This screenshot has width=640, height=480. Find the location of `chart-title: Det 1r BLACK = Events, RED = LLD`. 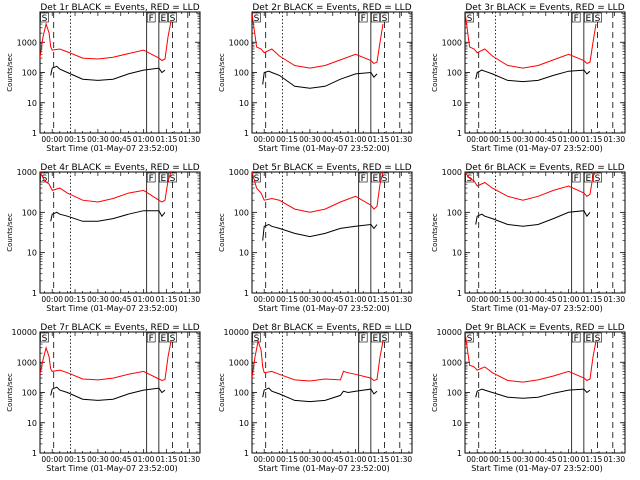

chart-title: Det 1r BLACK = Events, RED = LLD is located at coordinates (119, 8).